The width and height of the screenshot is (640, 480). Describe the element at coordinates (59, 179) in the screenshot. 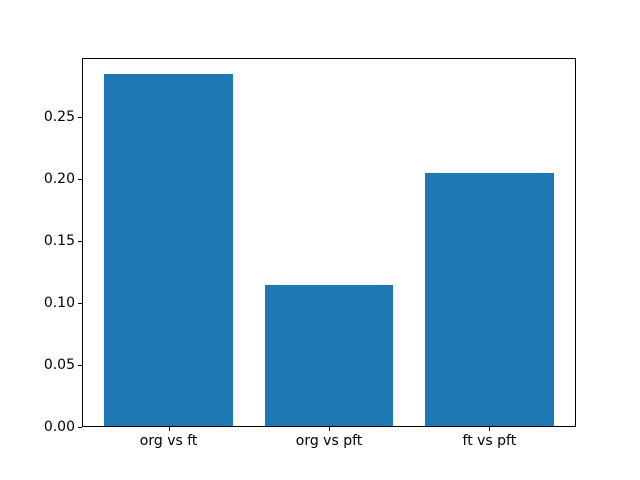

I see `y-tick-label-0.20: 0.20` at that location.